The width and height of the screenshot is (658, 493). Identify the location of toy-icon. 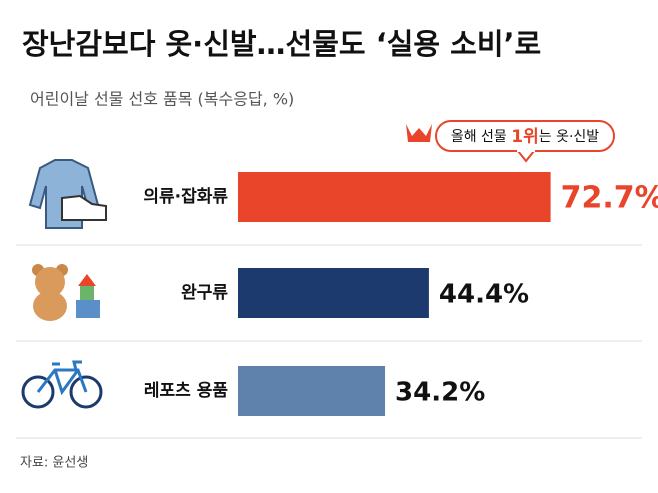
(66, 292).